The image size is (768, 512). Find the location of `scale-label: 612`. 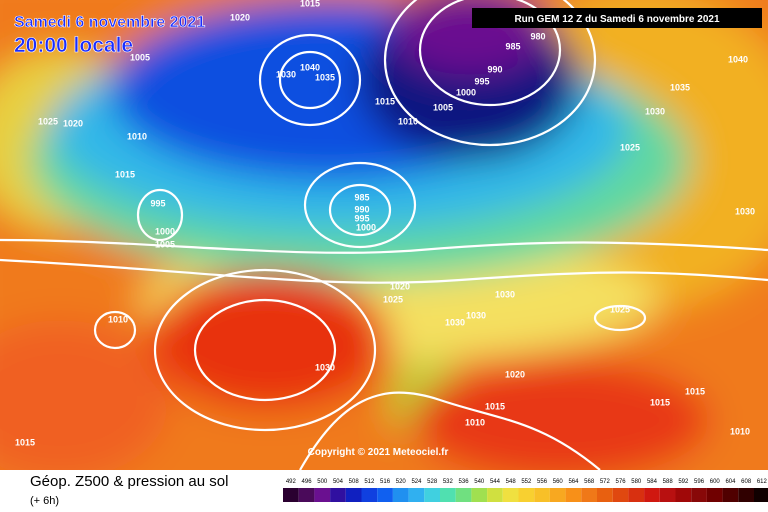

scale-label: 612 is located at coordinates (762, 482).